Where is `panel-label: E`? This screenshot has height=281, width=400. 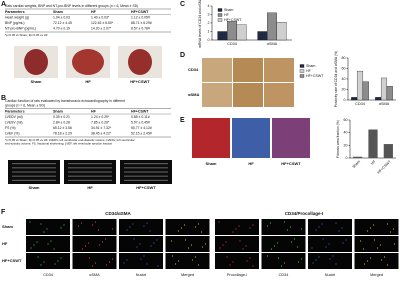
panel-label: E is located at coordinates (182, 120).